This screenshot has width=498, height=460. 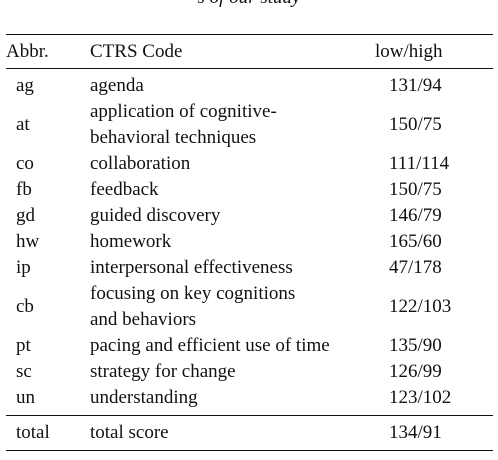 I want to click on row-code: guided discovery, so click(x=232, y=216).